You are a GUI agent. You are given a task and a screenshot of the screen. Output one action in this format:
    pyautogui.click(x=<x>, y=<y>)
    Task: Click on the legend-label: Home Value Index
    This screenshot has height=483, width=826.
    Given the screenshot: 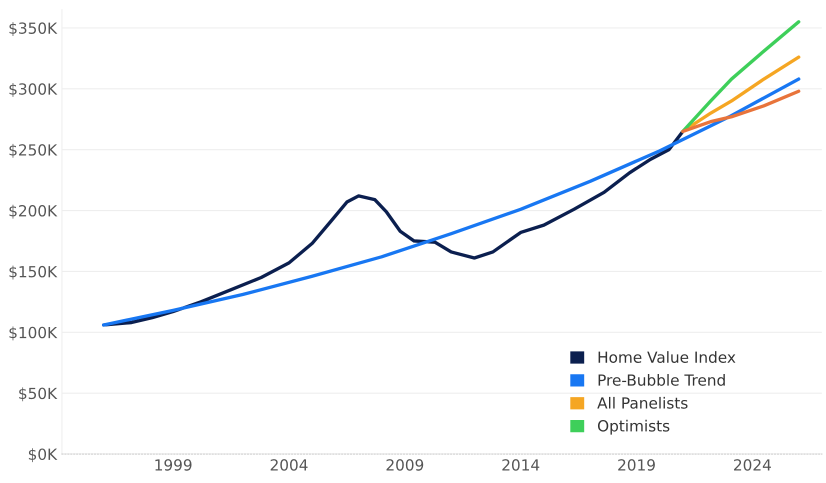 What is the action you would take?
    pyautogui.click(x=667, y=357)
    